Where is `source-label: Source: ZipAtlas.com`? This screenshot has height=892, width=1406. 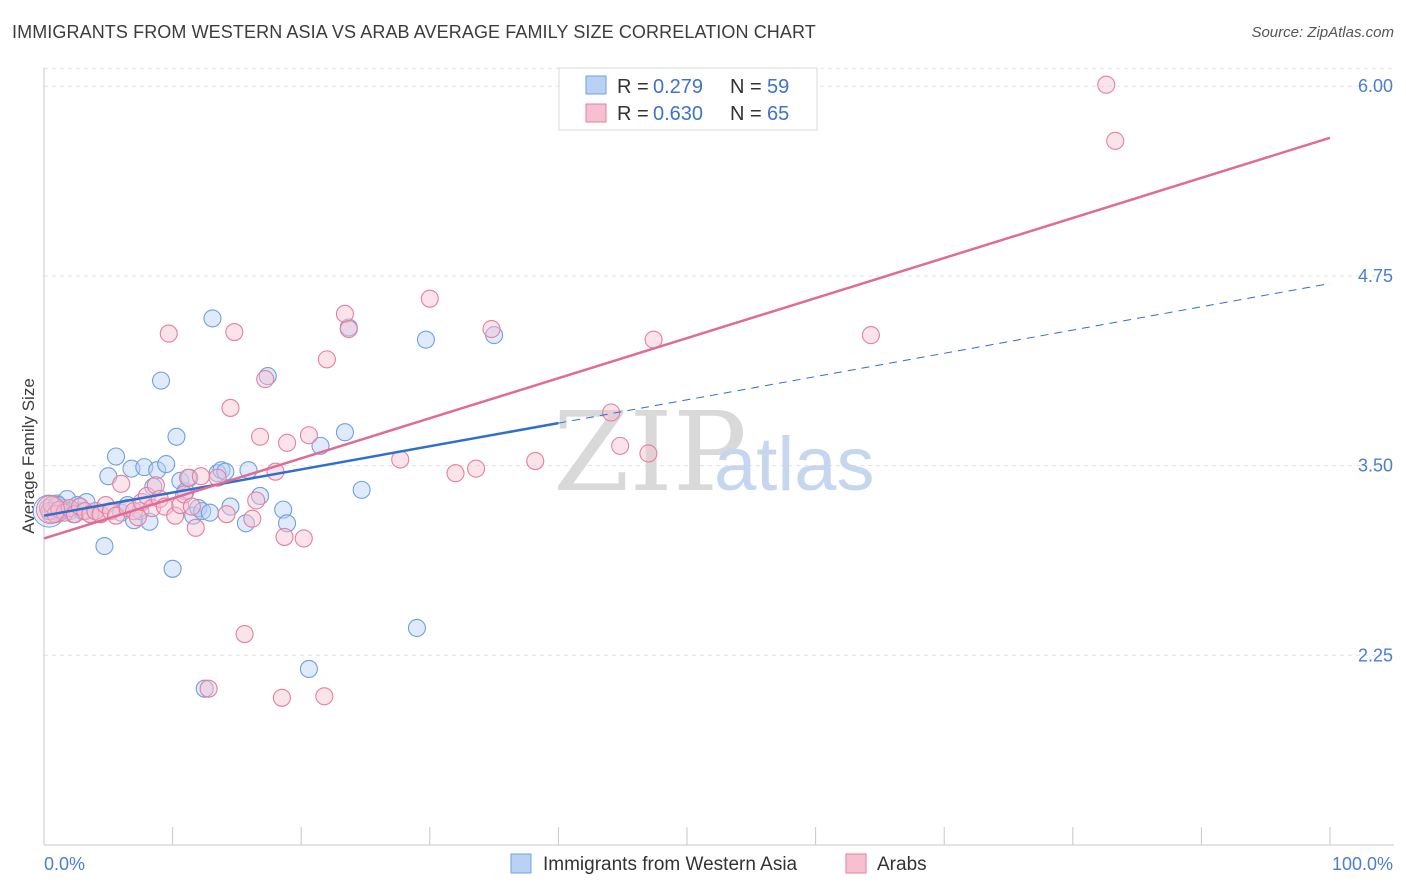
source-label: Source: ZipAtlas.com is located at coordinates (1322, 32).